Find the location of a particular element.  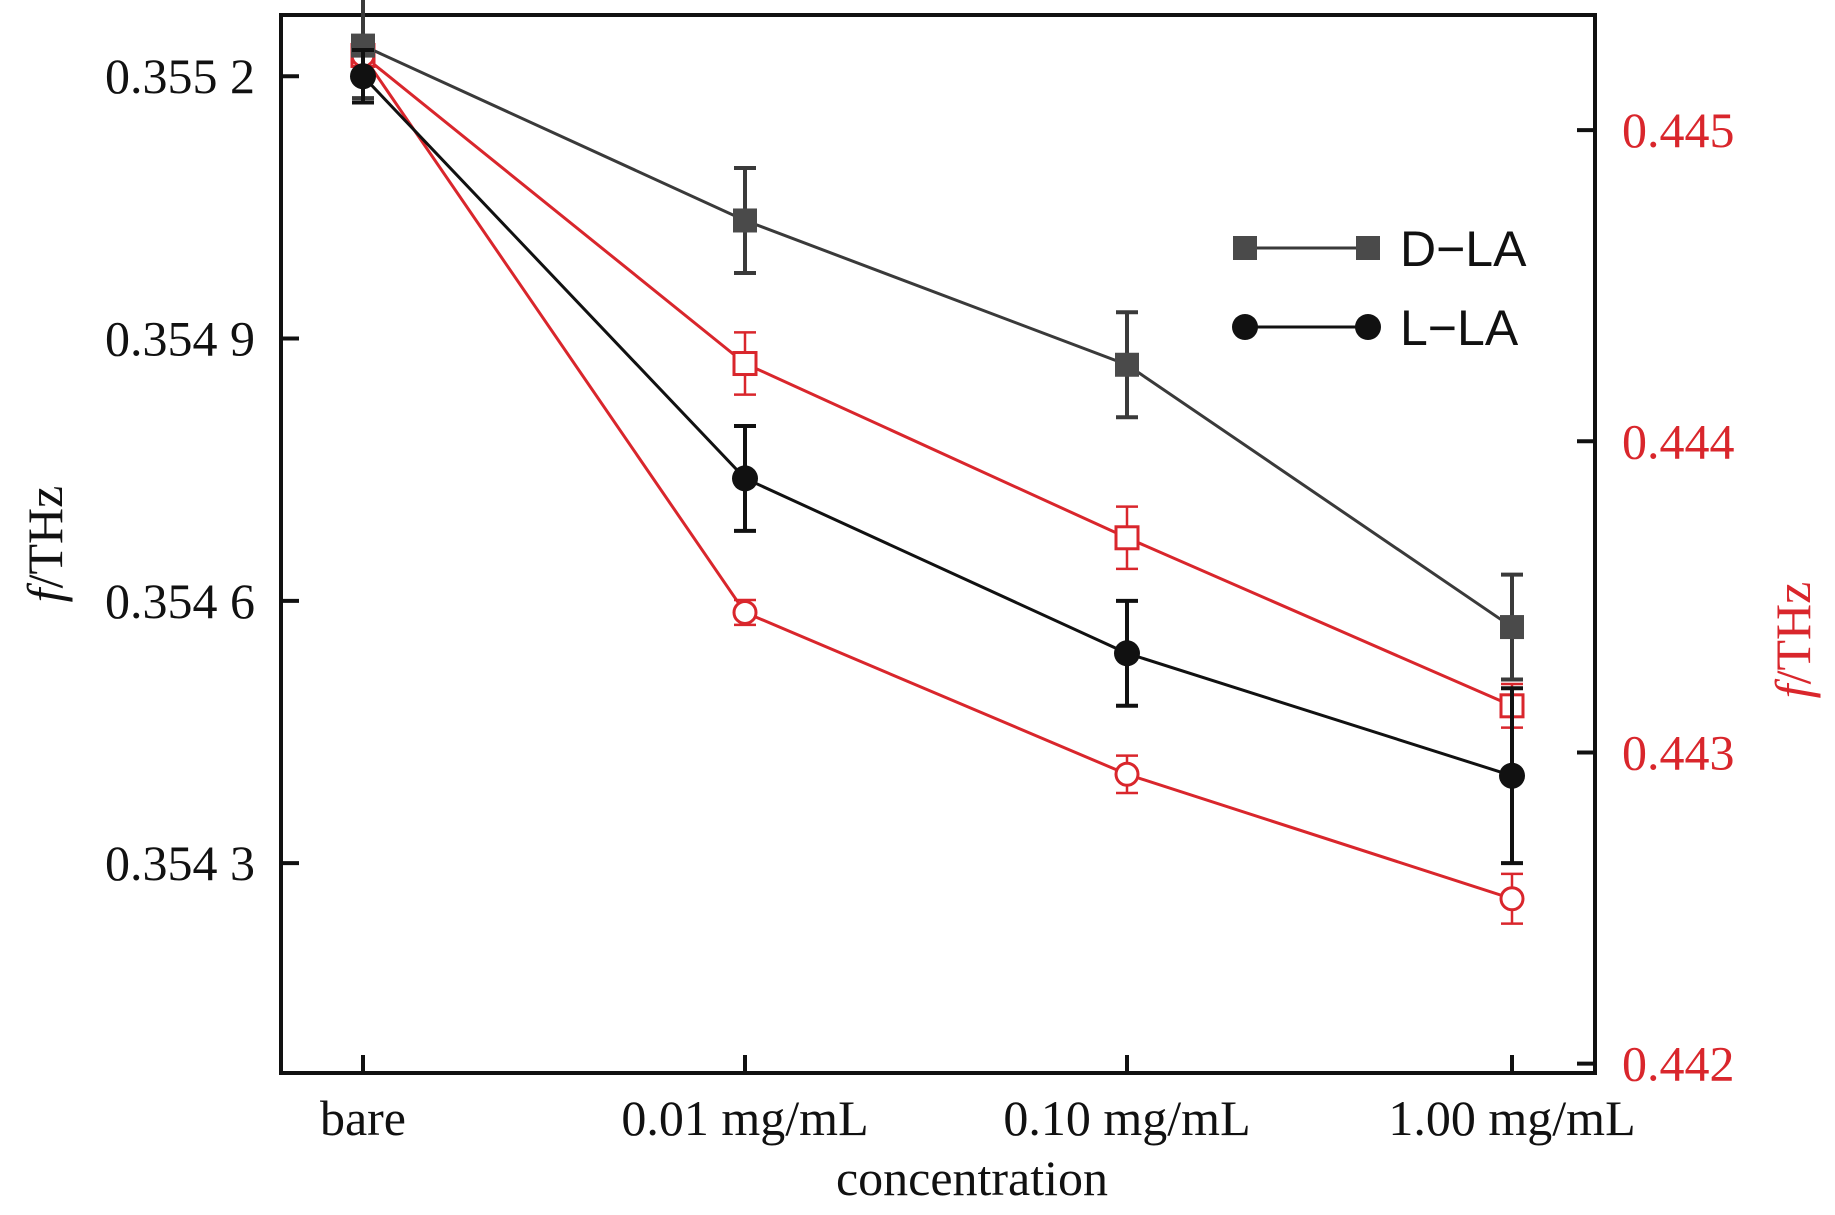

right-axis-title-rest: /THz is located at coordinates (1793, 633).